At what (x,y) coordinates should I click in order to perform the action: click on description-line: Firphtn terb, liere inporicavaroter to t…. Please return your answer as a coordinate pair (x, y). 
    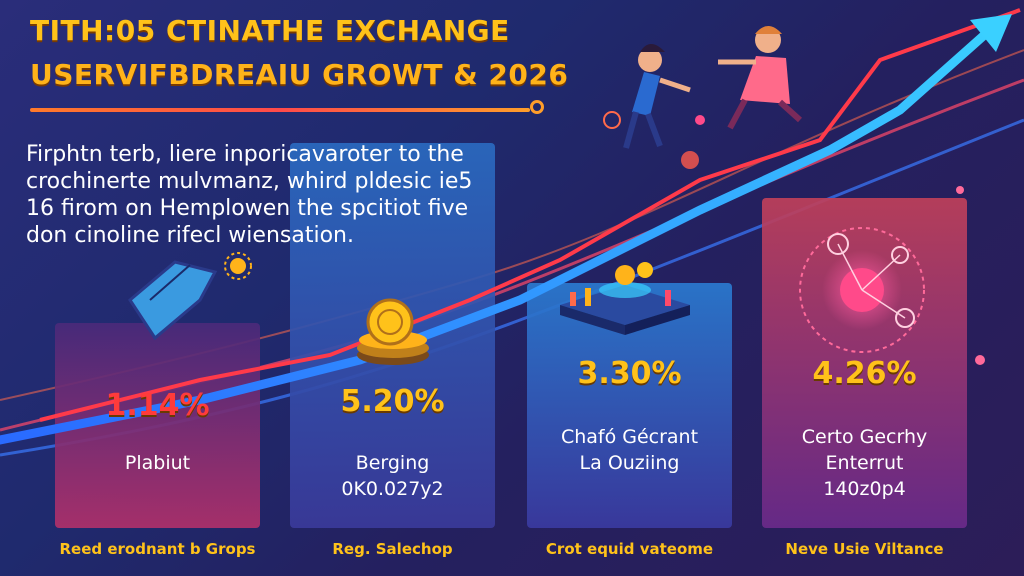
    Looking at the image, I should click on (245, 154).